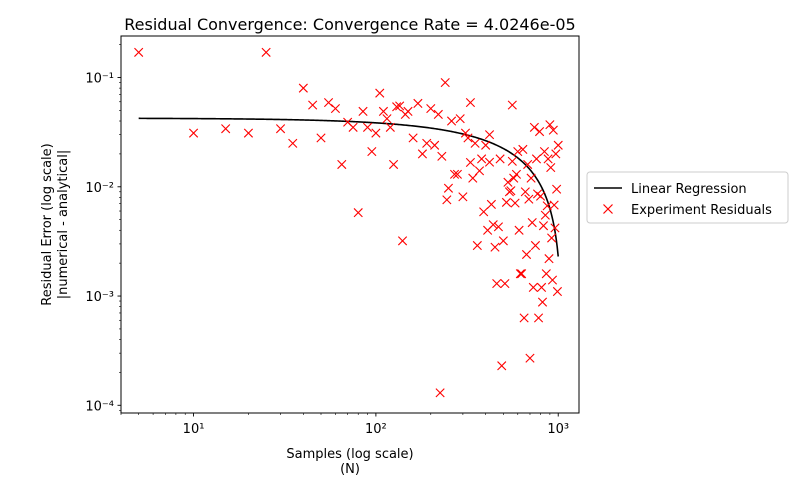 Image resolution: width=800 pixels, height=484 pixels. I want to click on legend-box, so click(687, 197).